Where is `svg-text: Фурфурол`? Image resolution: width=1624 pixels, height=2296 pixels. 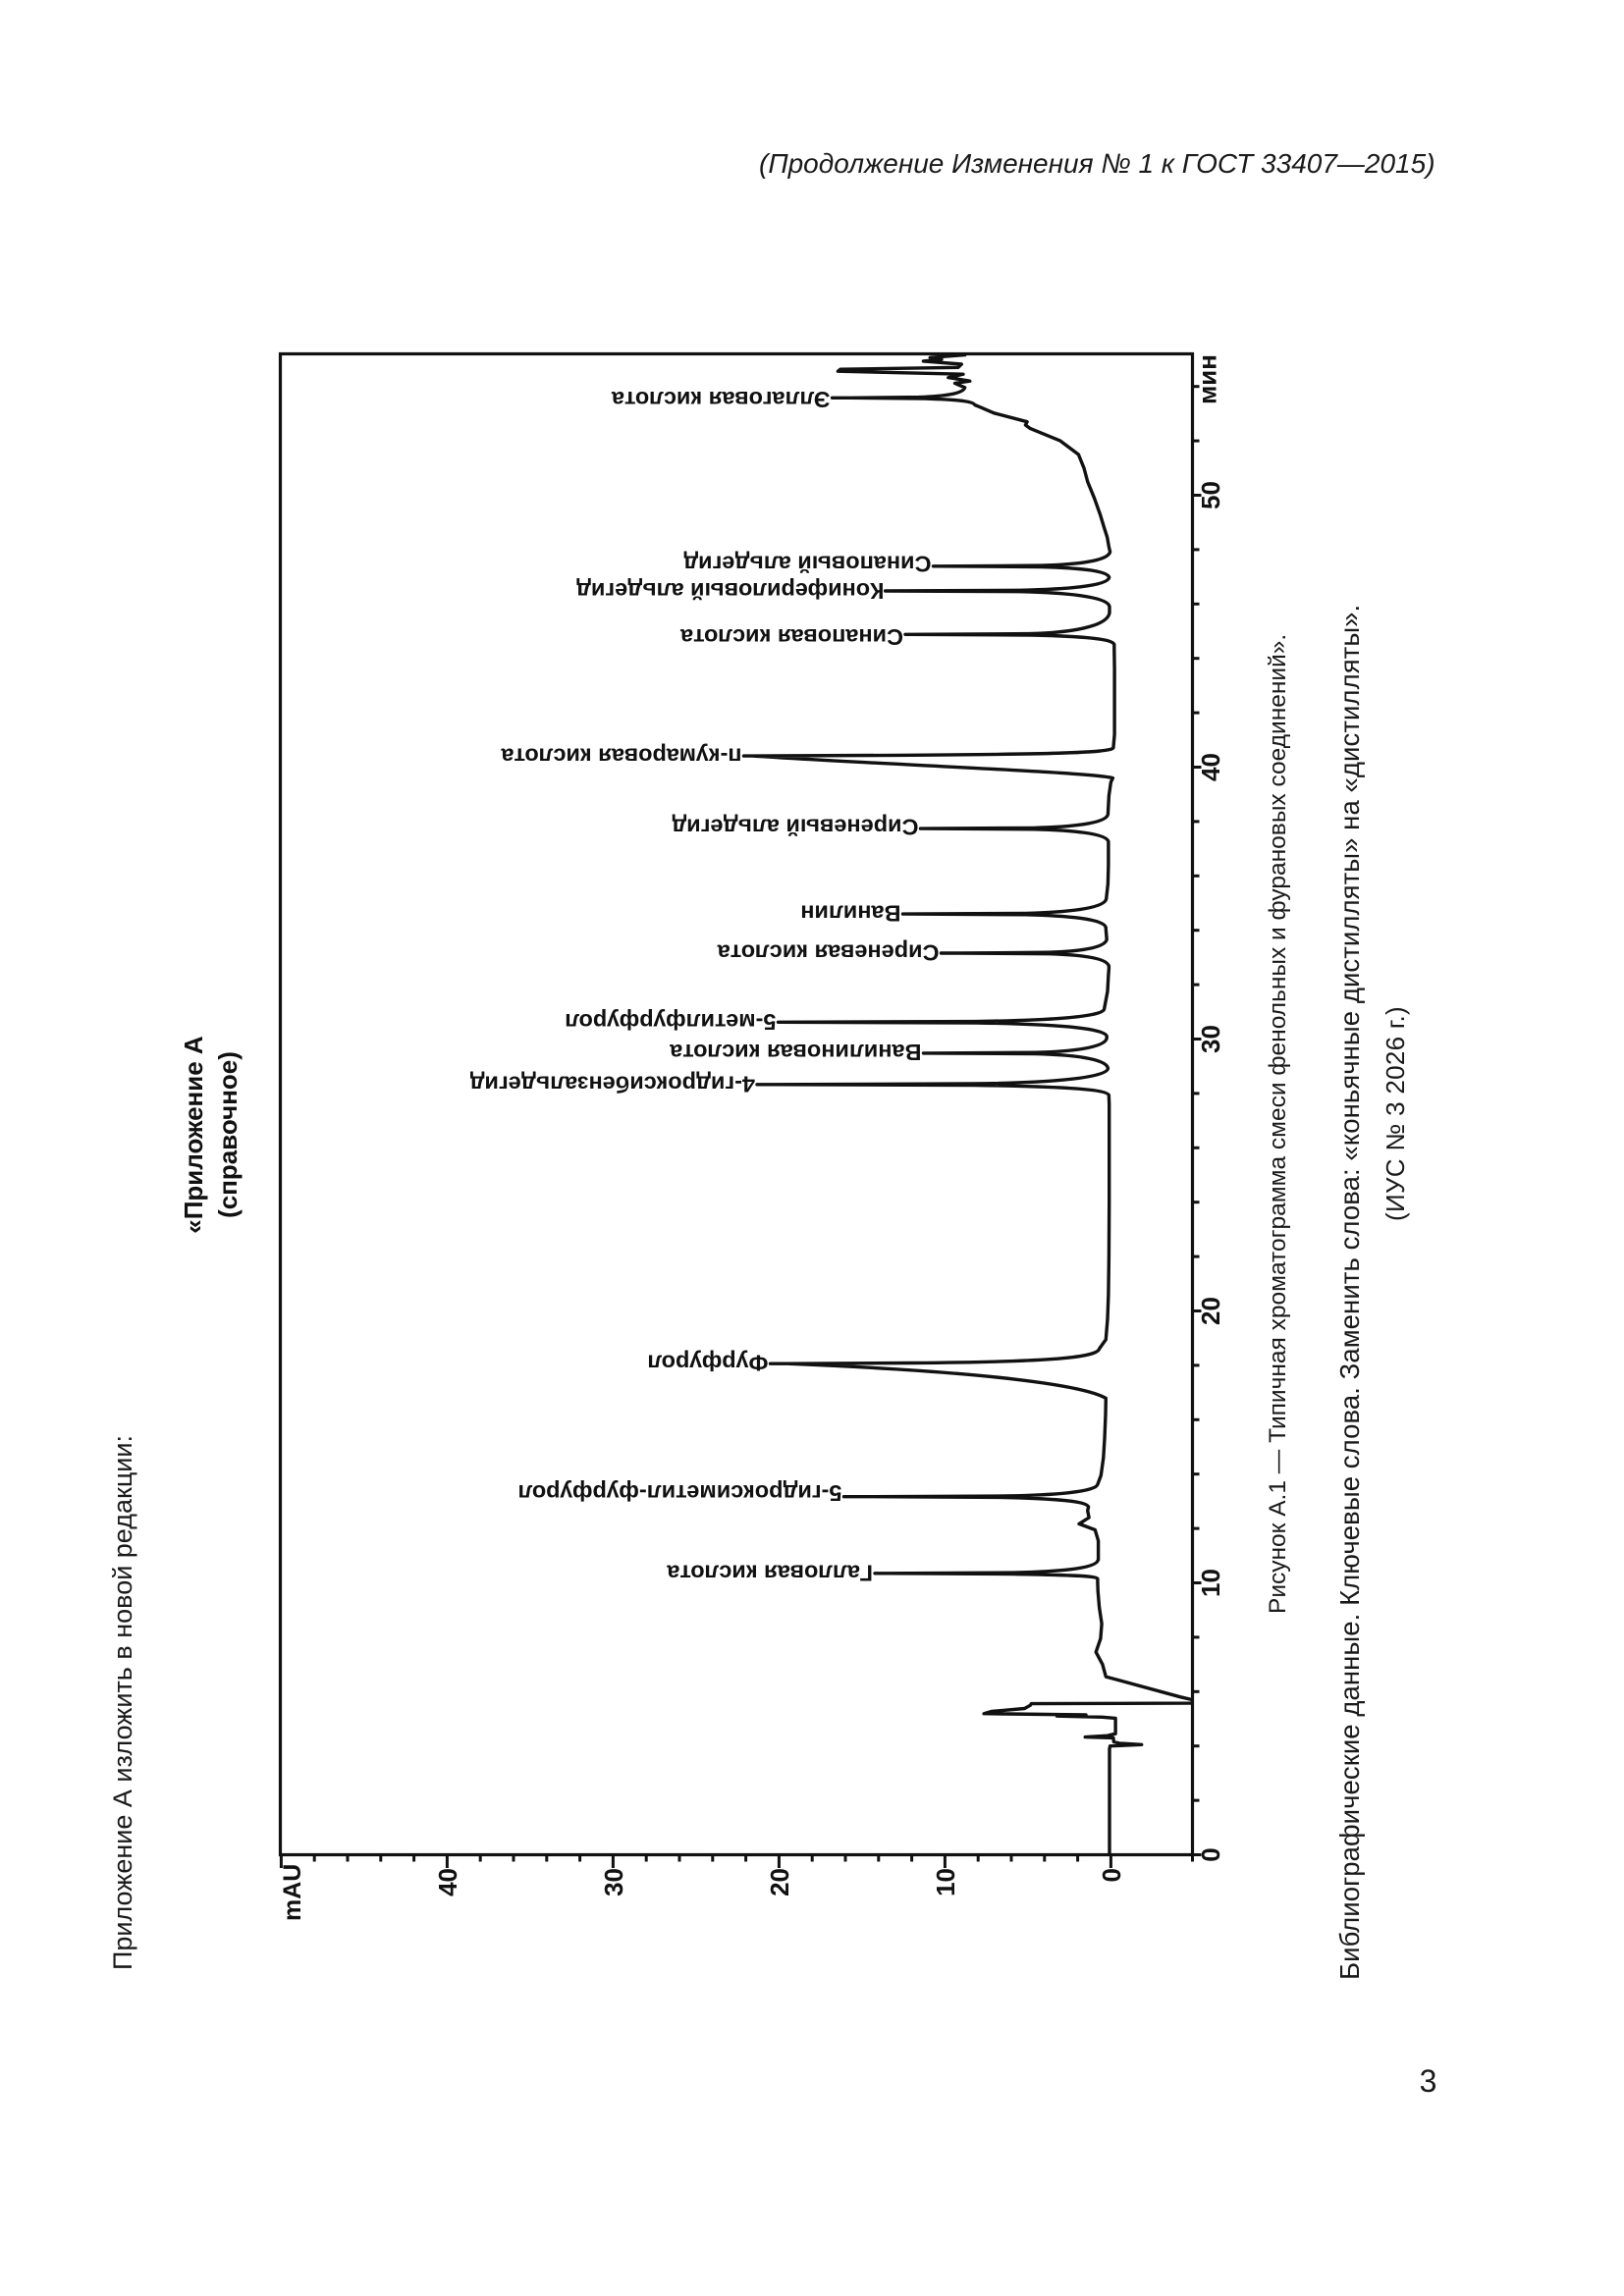
svg-text: Фурфурол is located at coordinates (707, 1363).